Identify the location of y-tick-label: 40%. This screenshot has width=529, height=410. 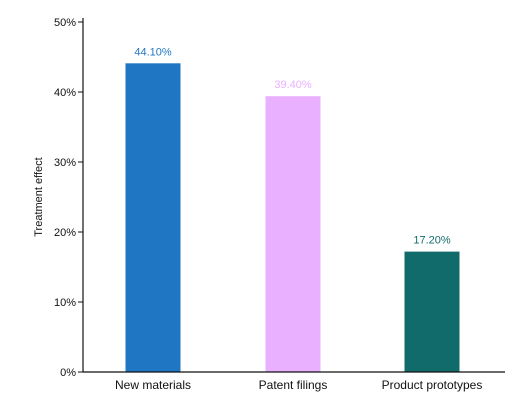
(65, 93).